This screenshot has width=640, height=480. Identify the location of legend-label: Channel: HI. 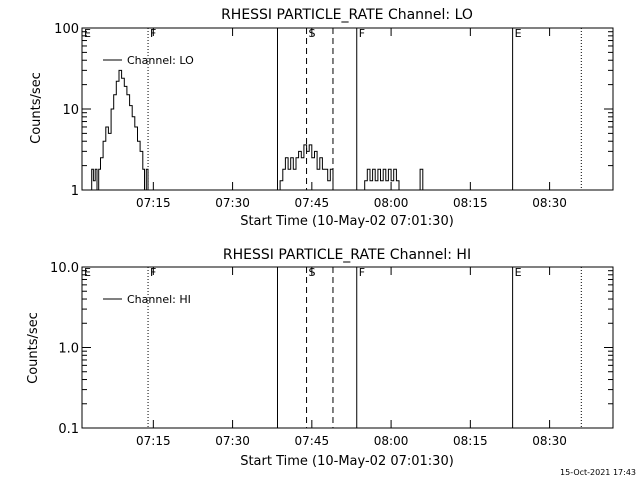
(159, 299).